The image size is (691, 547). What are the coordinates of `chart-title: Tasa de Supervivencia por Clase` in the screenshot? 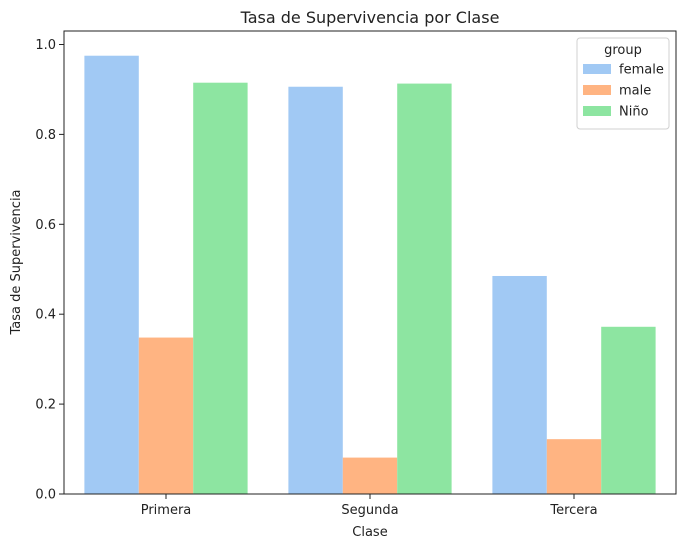 It's located at (370, 17).